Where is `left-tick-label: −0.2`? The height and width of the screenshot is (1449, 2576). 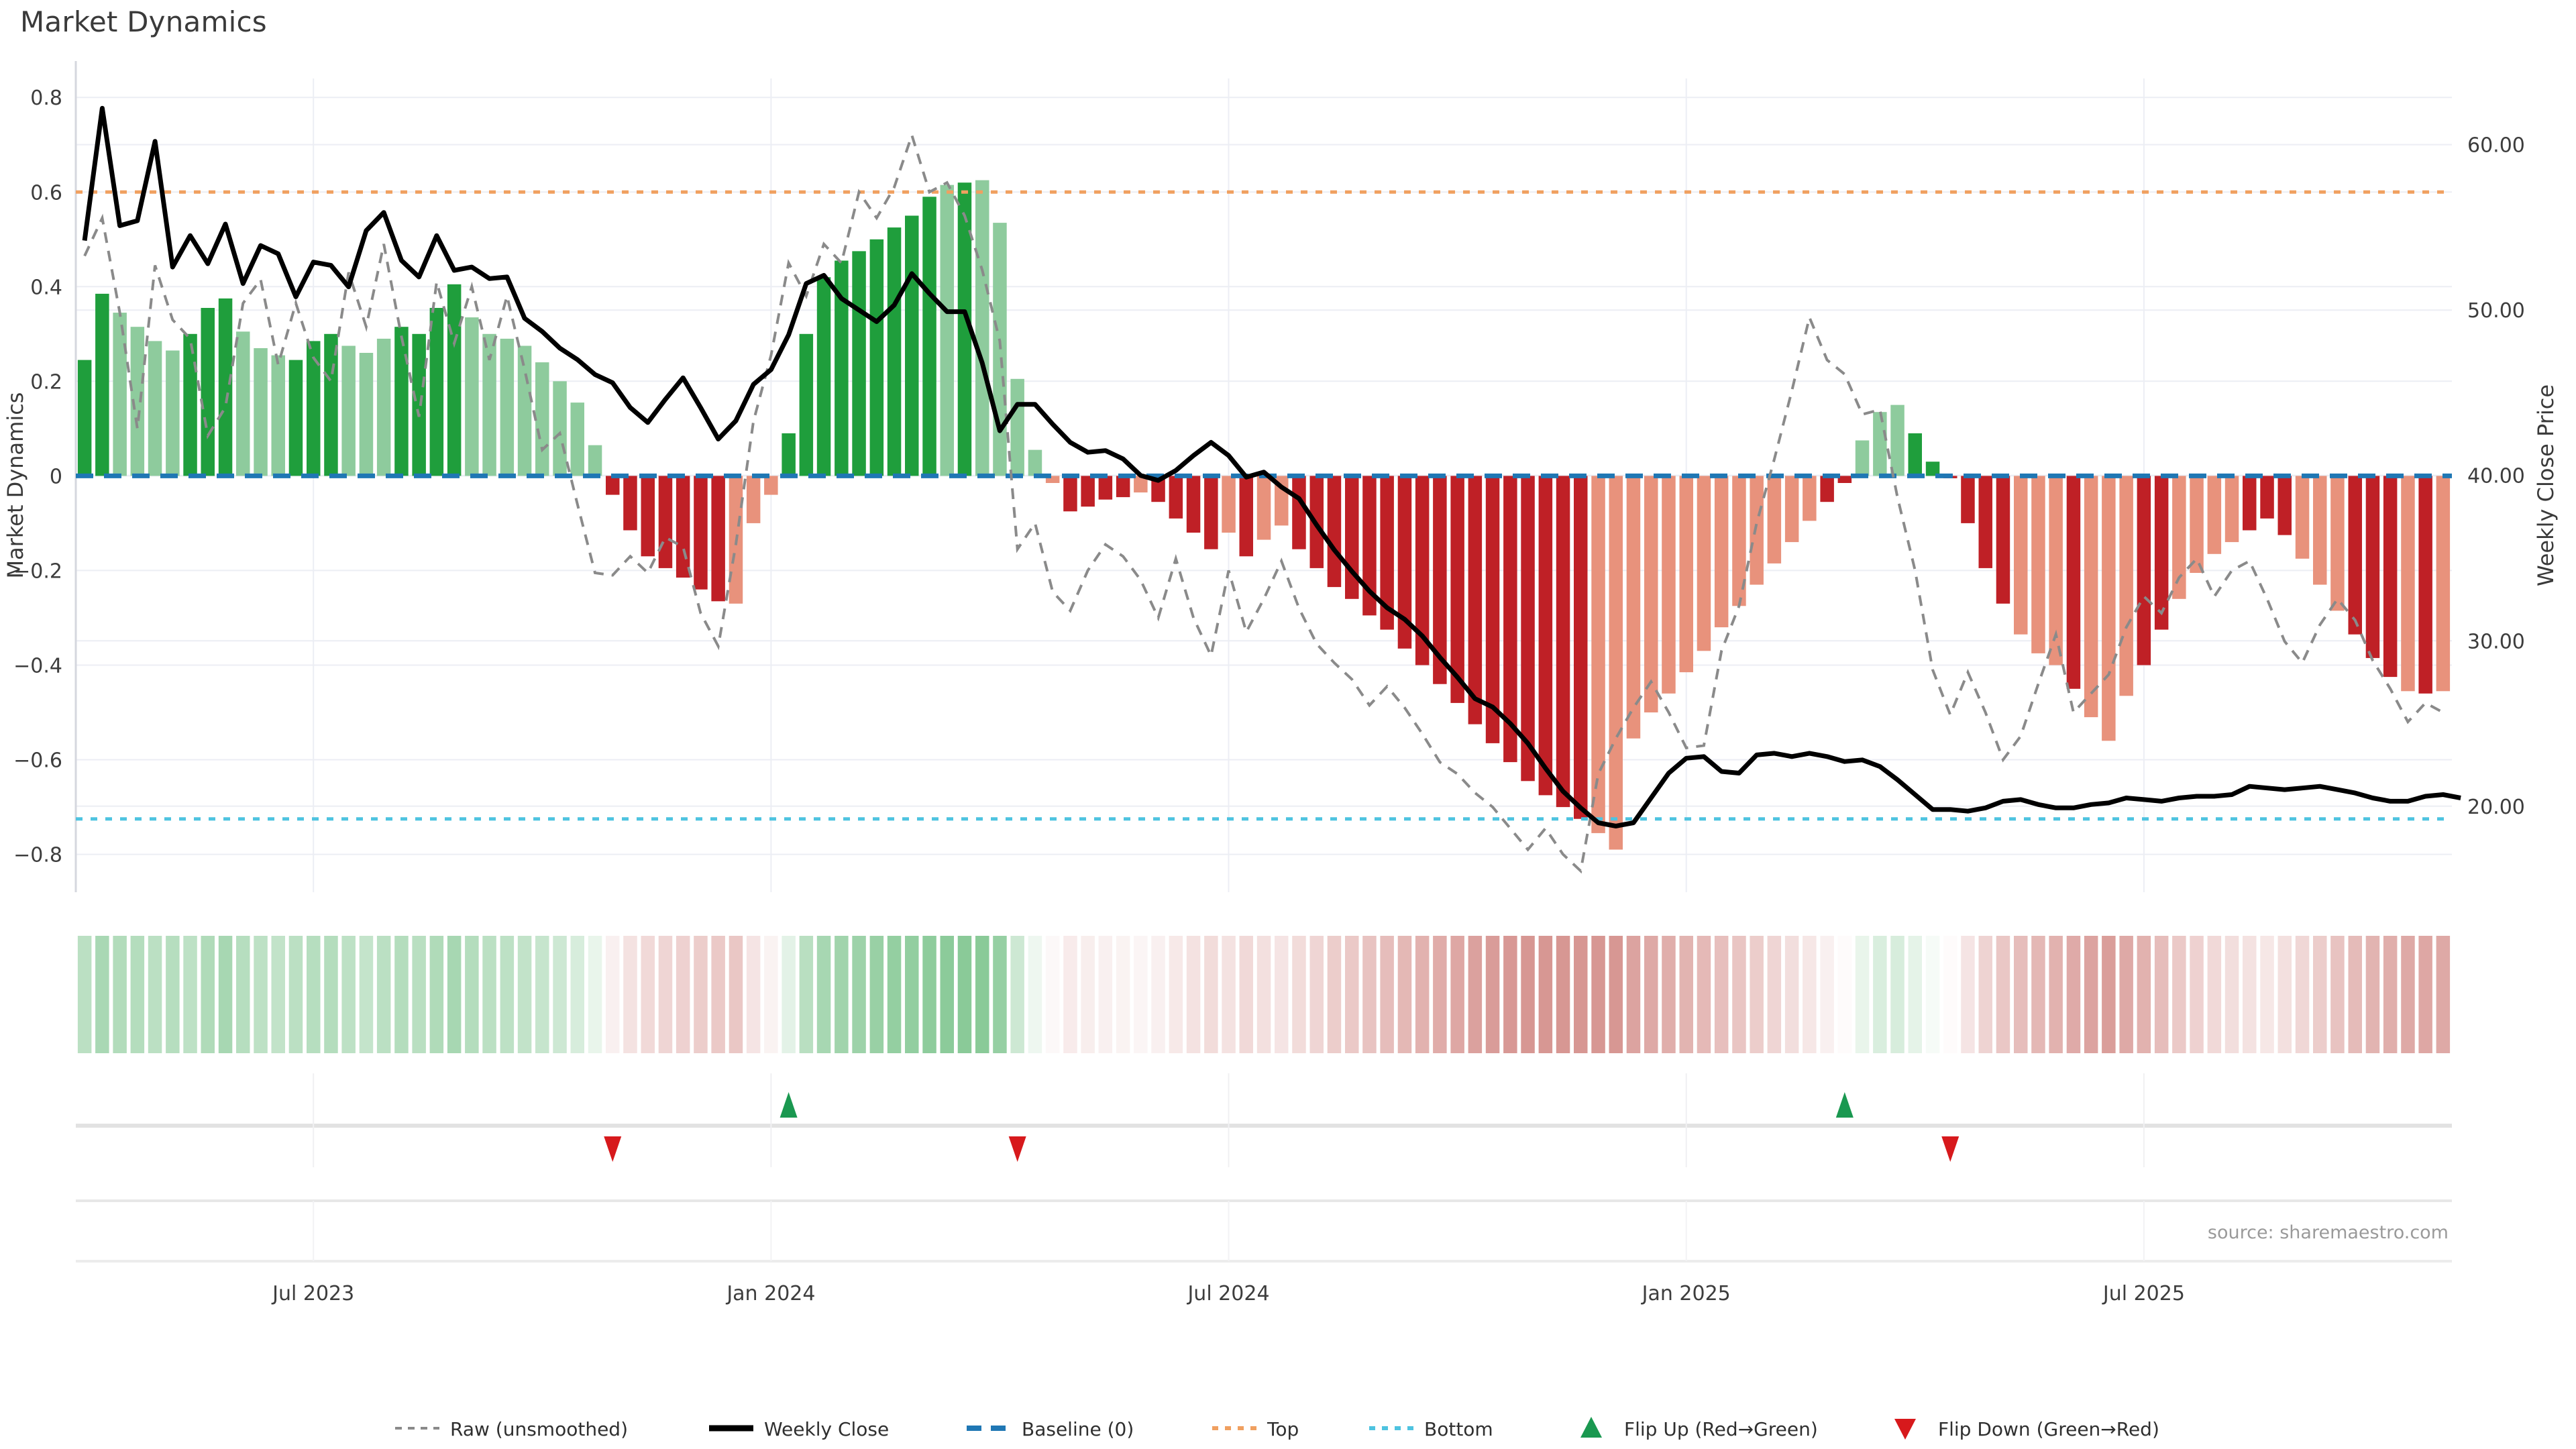
left-tick-label: −0.2 is located at coordinates (37, 571).